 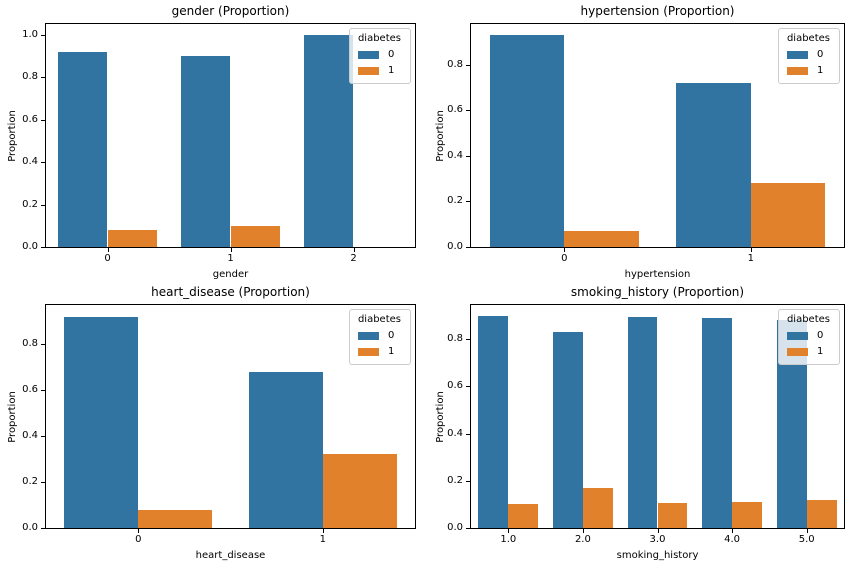 What do you see at coordinates (747, 515) in the screenshot?
I see `bar-smoking_history-4.0-diabetes-1` at bounding box center [747, 515].